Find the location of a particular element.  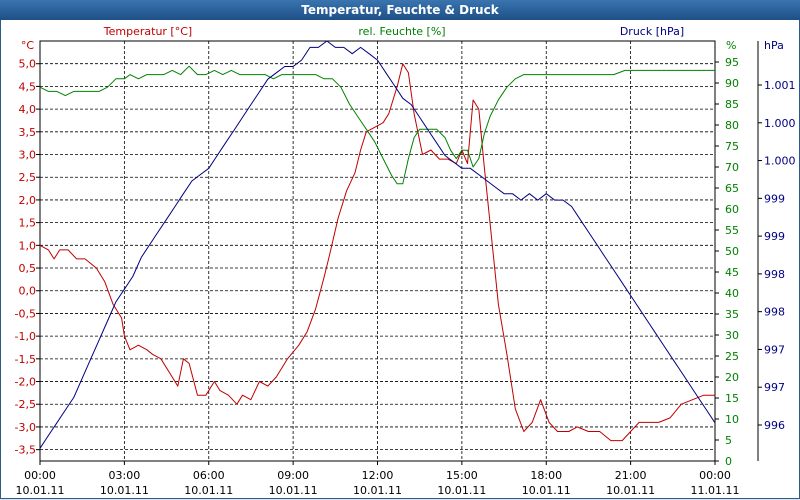

humidity-unit: % is located at coordinates (731, 45).